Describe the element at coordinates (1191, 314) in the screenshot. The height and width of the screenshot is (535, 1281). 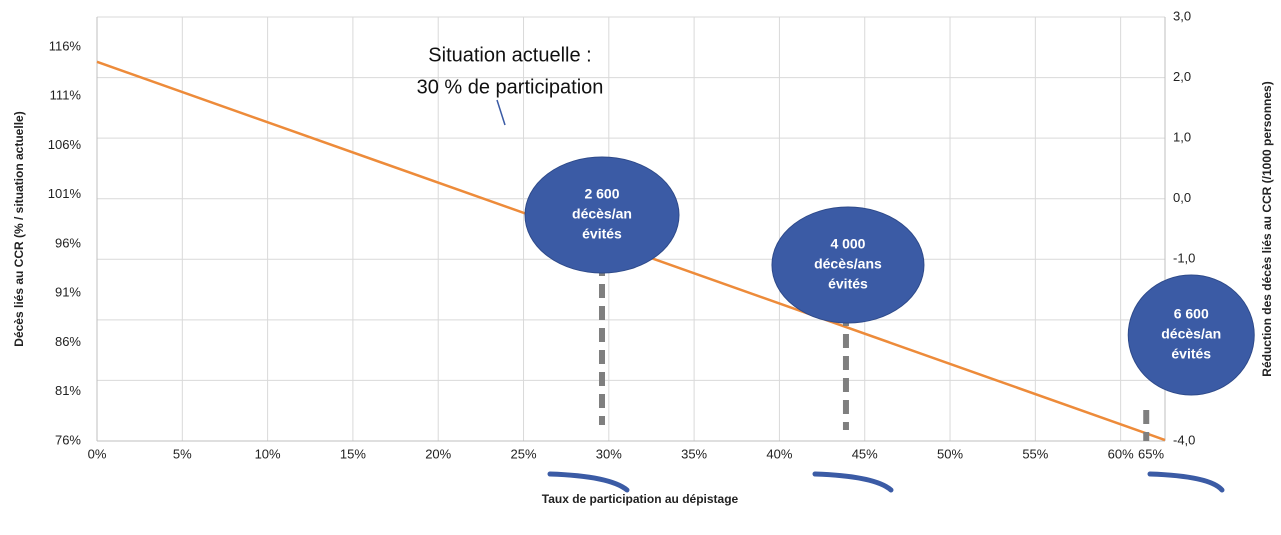
I see `callout-text: 6 600` at that location.